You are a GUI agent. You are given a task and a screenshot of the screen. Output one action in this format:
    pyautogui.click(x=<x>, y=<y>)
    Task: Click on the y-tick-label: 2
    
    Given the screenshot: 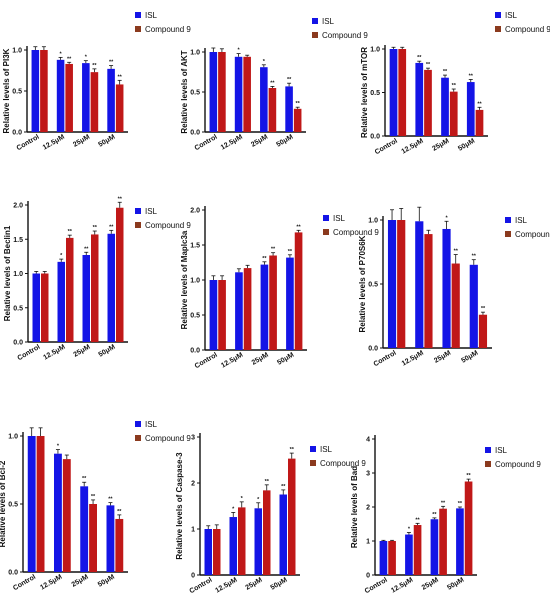 What is the action you would take?
    pyautogui.click(x=368, y=508)
    